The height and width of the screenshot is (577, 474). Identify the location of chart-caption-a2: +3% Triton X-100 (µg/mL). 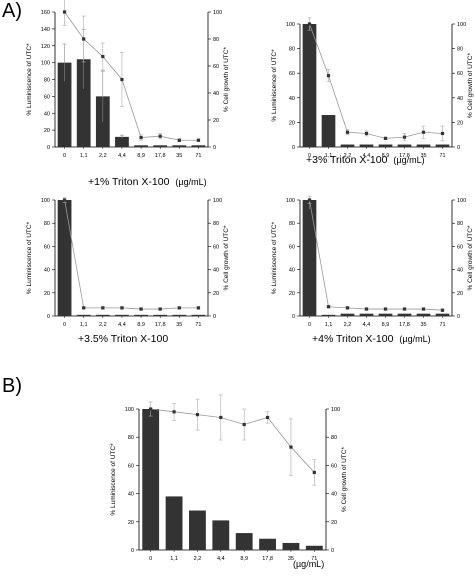
(365, 160).